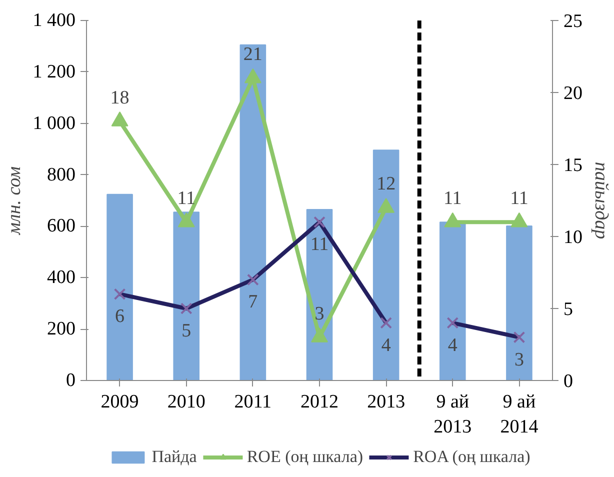  I want to click on legend-label: Пайда, so click(174, 457).